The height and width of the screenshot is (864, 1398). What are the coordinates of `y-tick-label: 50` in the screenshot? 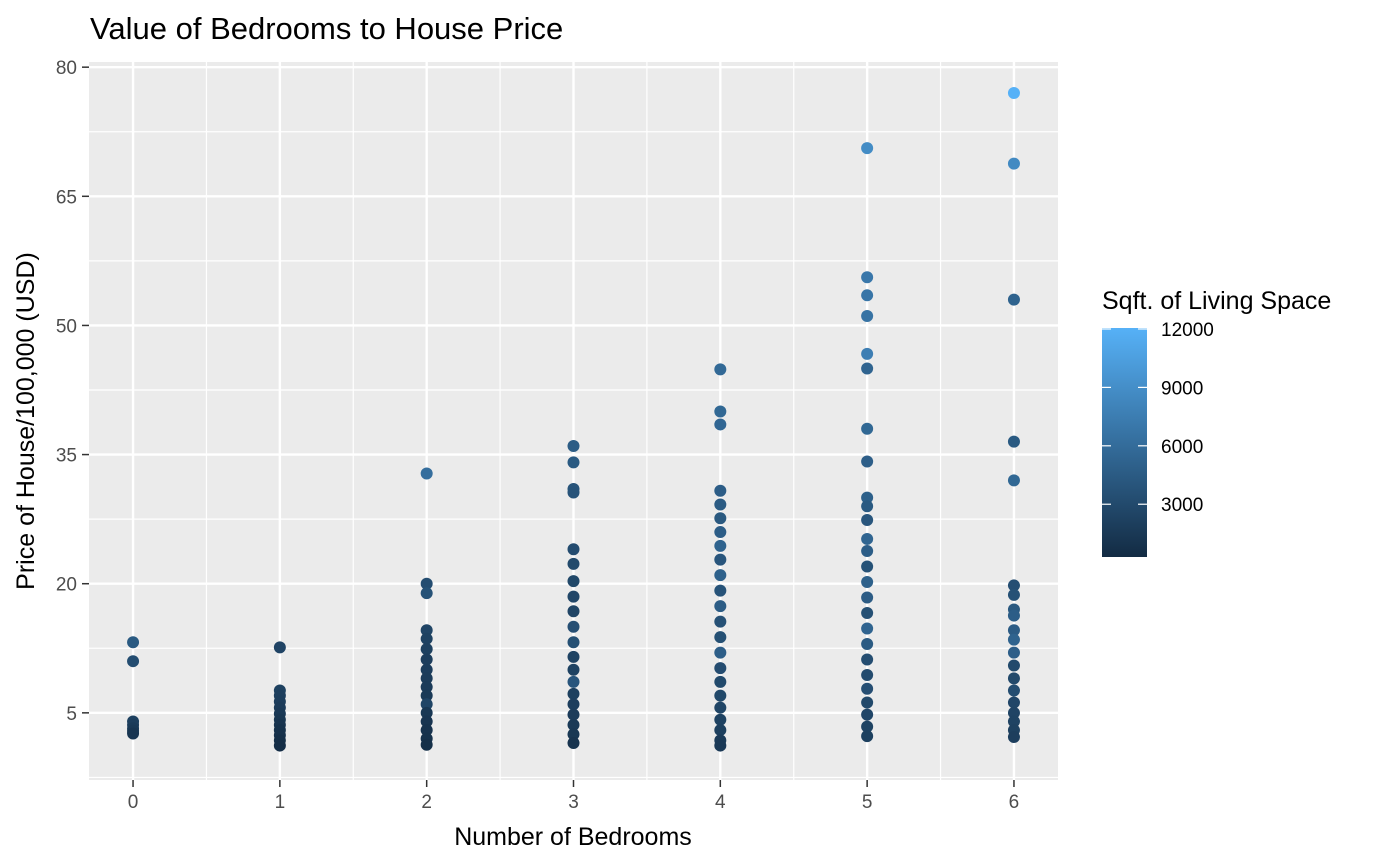 It's located at (66, 326).